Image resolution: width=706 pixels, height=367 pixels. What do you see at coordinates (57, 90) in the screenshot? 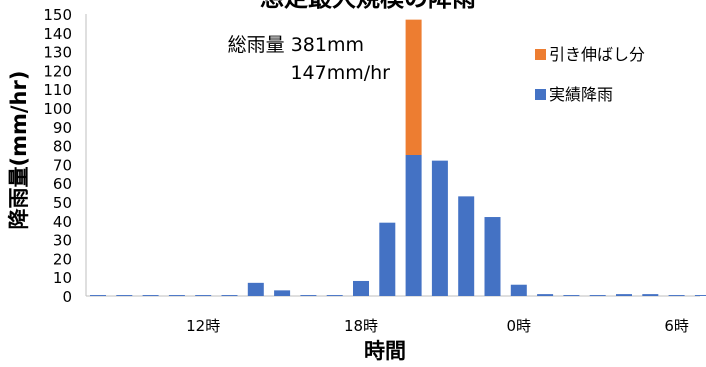
I see `y-tick-label: 110` at bounding box center [57, 90].